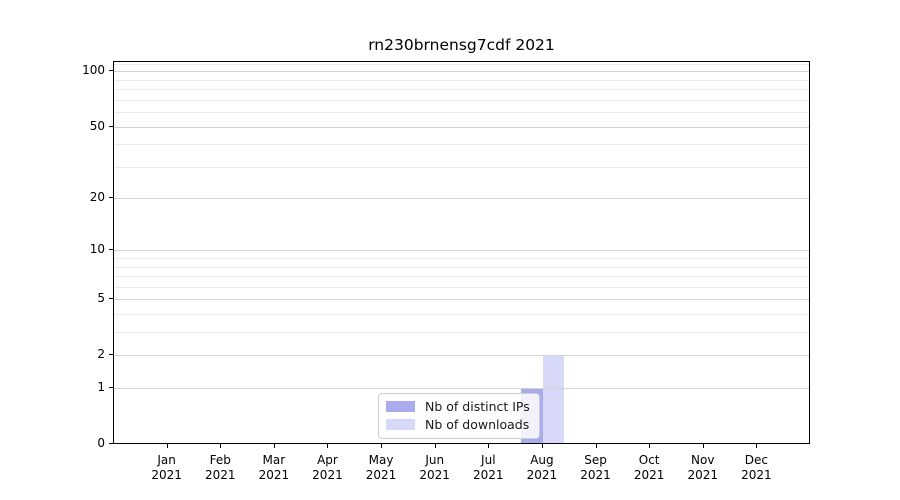 Image resolution: width=900 pixels, height=500 pixels. Describe the element at coordinates (93, 70) in the screenshot. I see `y-tick-label: 100` at that location.